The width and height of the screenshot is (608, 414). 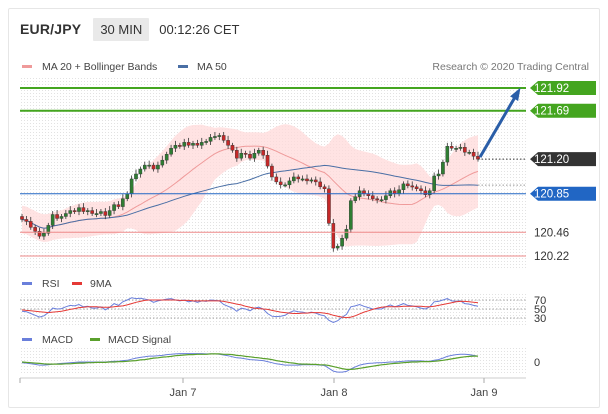 I want to click on ma20-legend-label: MA 20 + Bollinger Bands, so click(x=99, y=67).